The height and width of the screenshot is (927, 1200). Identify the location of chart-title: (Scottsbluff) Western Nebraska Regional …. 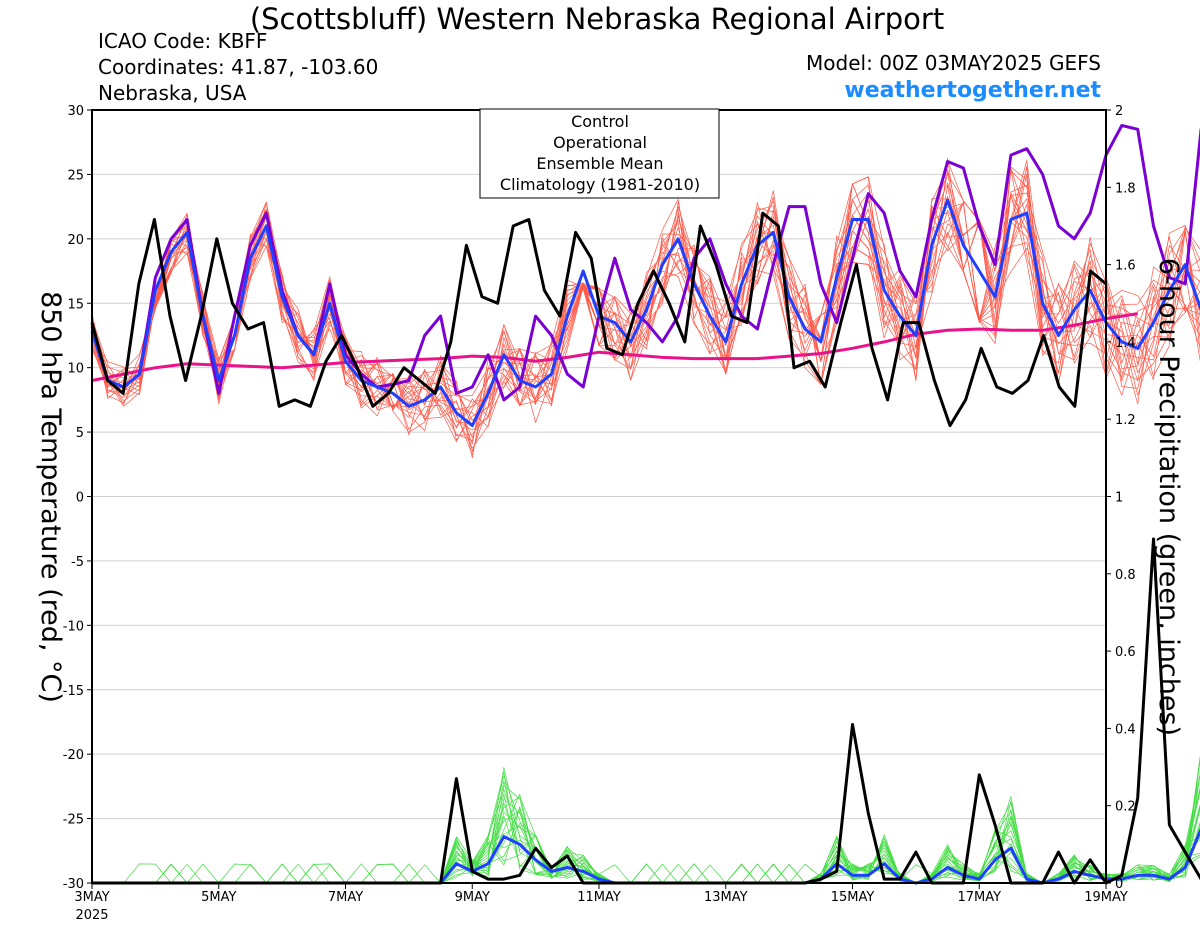
(597, 19).